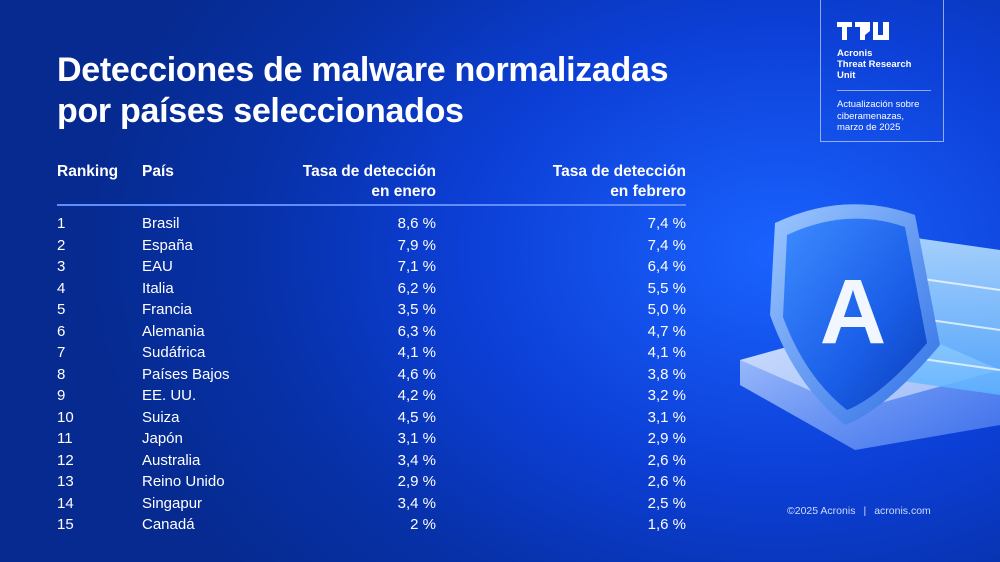  What do you see at coordinates (666, 524) in the screenshot?
I see `cell-february: 1,6 %` at bounding box center [666, 524].